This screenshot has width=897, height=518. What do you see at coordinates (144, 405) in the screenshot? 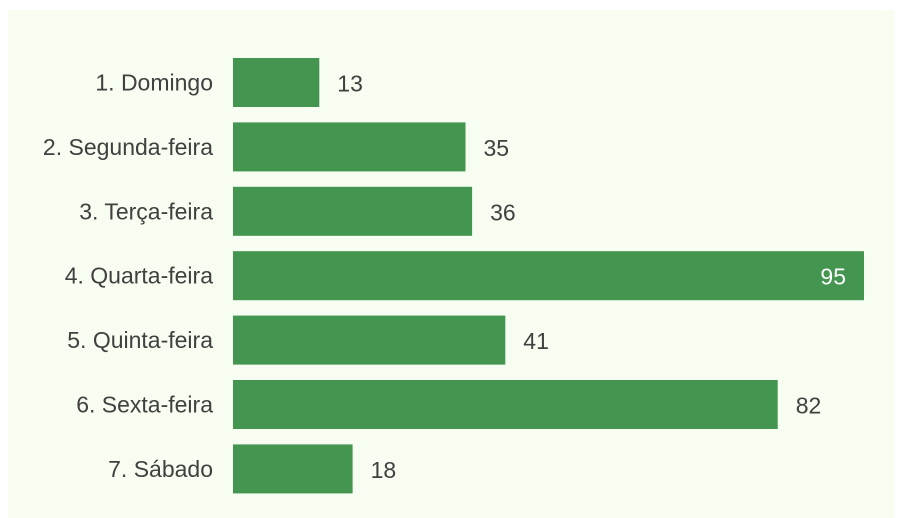
I see `category-label-6: 6. Sexta-feira` at bounding box center [144, 405].